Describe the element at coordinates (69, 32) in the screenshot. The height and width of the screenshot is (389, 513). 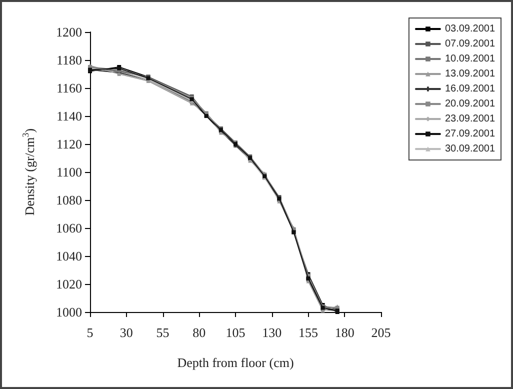
I see `y-tick-label: 1200` at that location.